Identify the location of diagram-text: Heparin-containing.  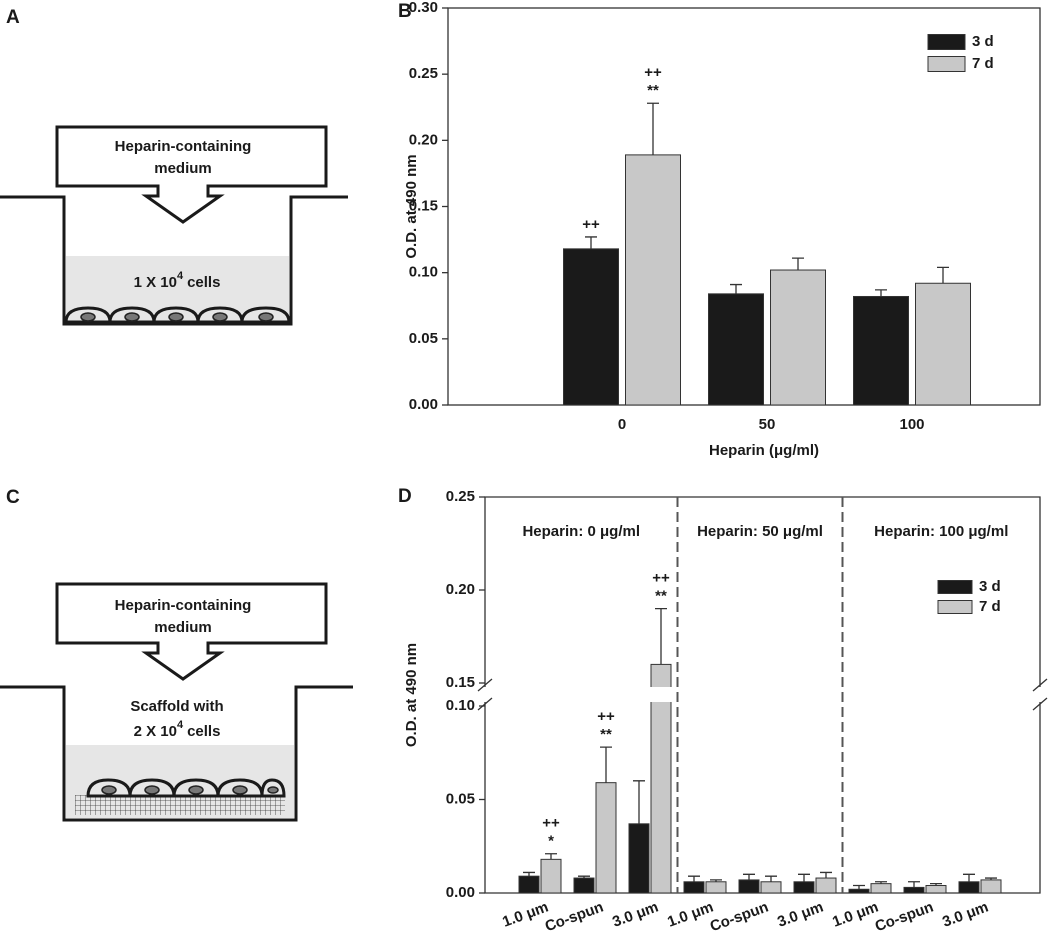
(183, 605).